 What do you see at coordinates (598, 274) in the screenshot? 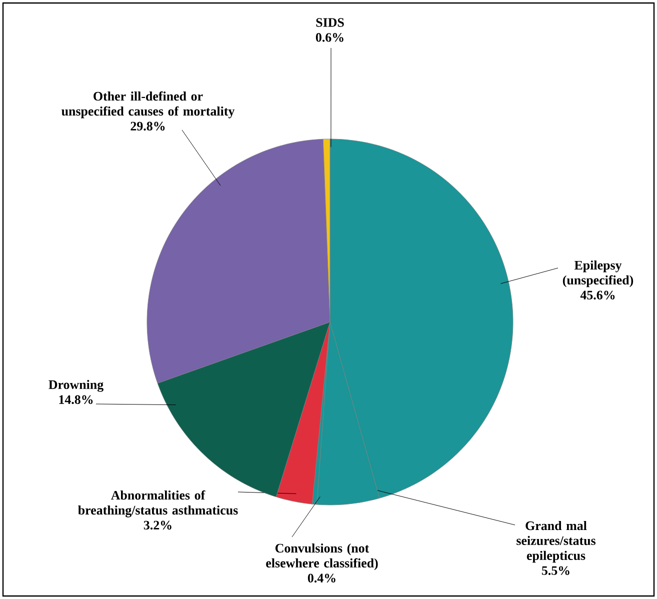
I see `slice-label: Epilepsy (unspecified)` at bounding box center [598, 274].